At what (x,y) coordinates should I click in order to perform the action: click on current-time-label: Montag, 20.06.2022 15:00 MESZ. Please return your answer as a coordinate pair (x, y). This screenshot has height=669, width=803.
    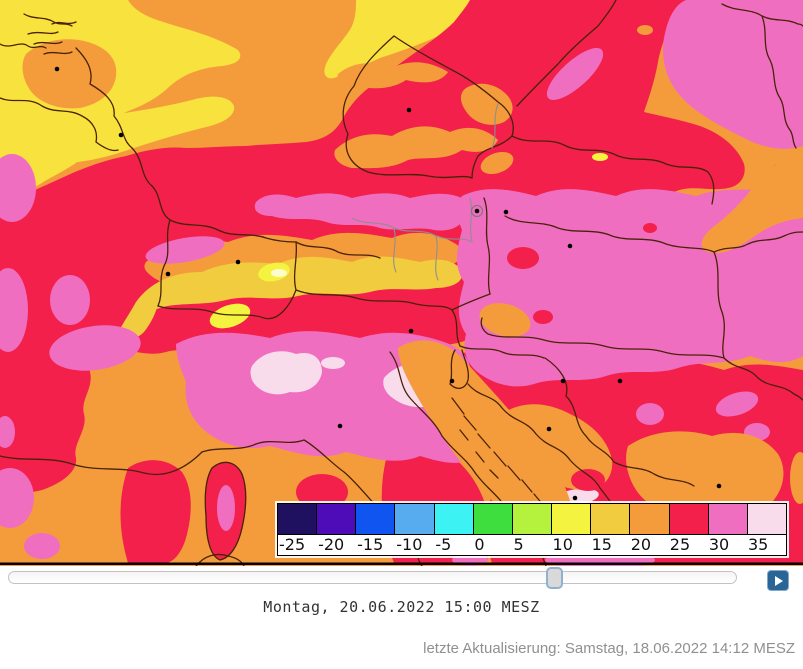
    Looking at the image, I should click on (401, 607).